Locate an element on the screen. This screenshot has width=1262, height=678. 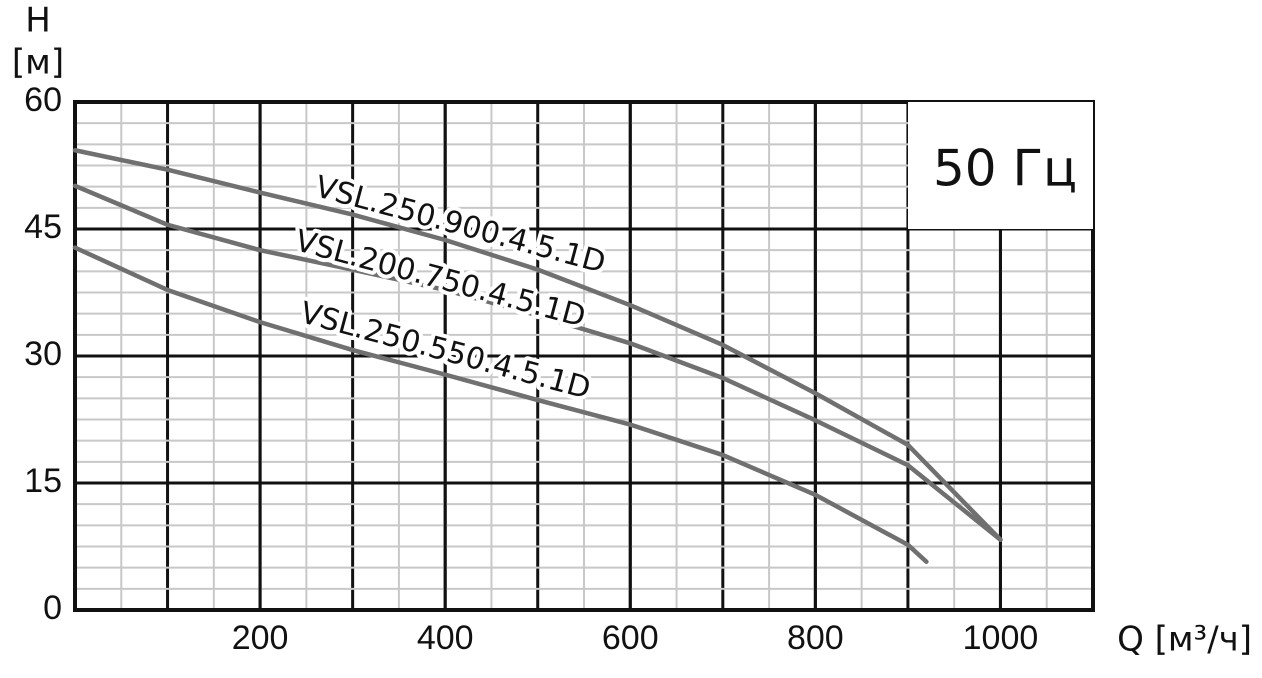
x-tick-label: 200 is located at coordinates (260, 638).